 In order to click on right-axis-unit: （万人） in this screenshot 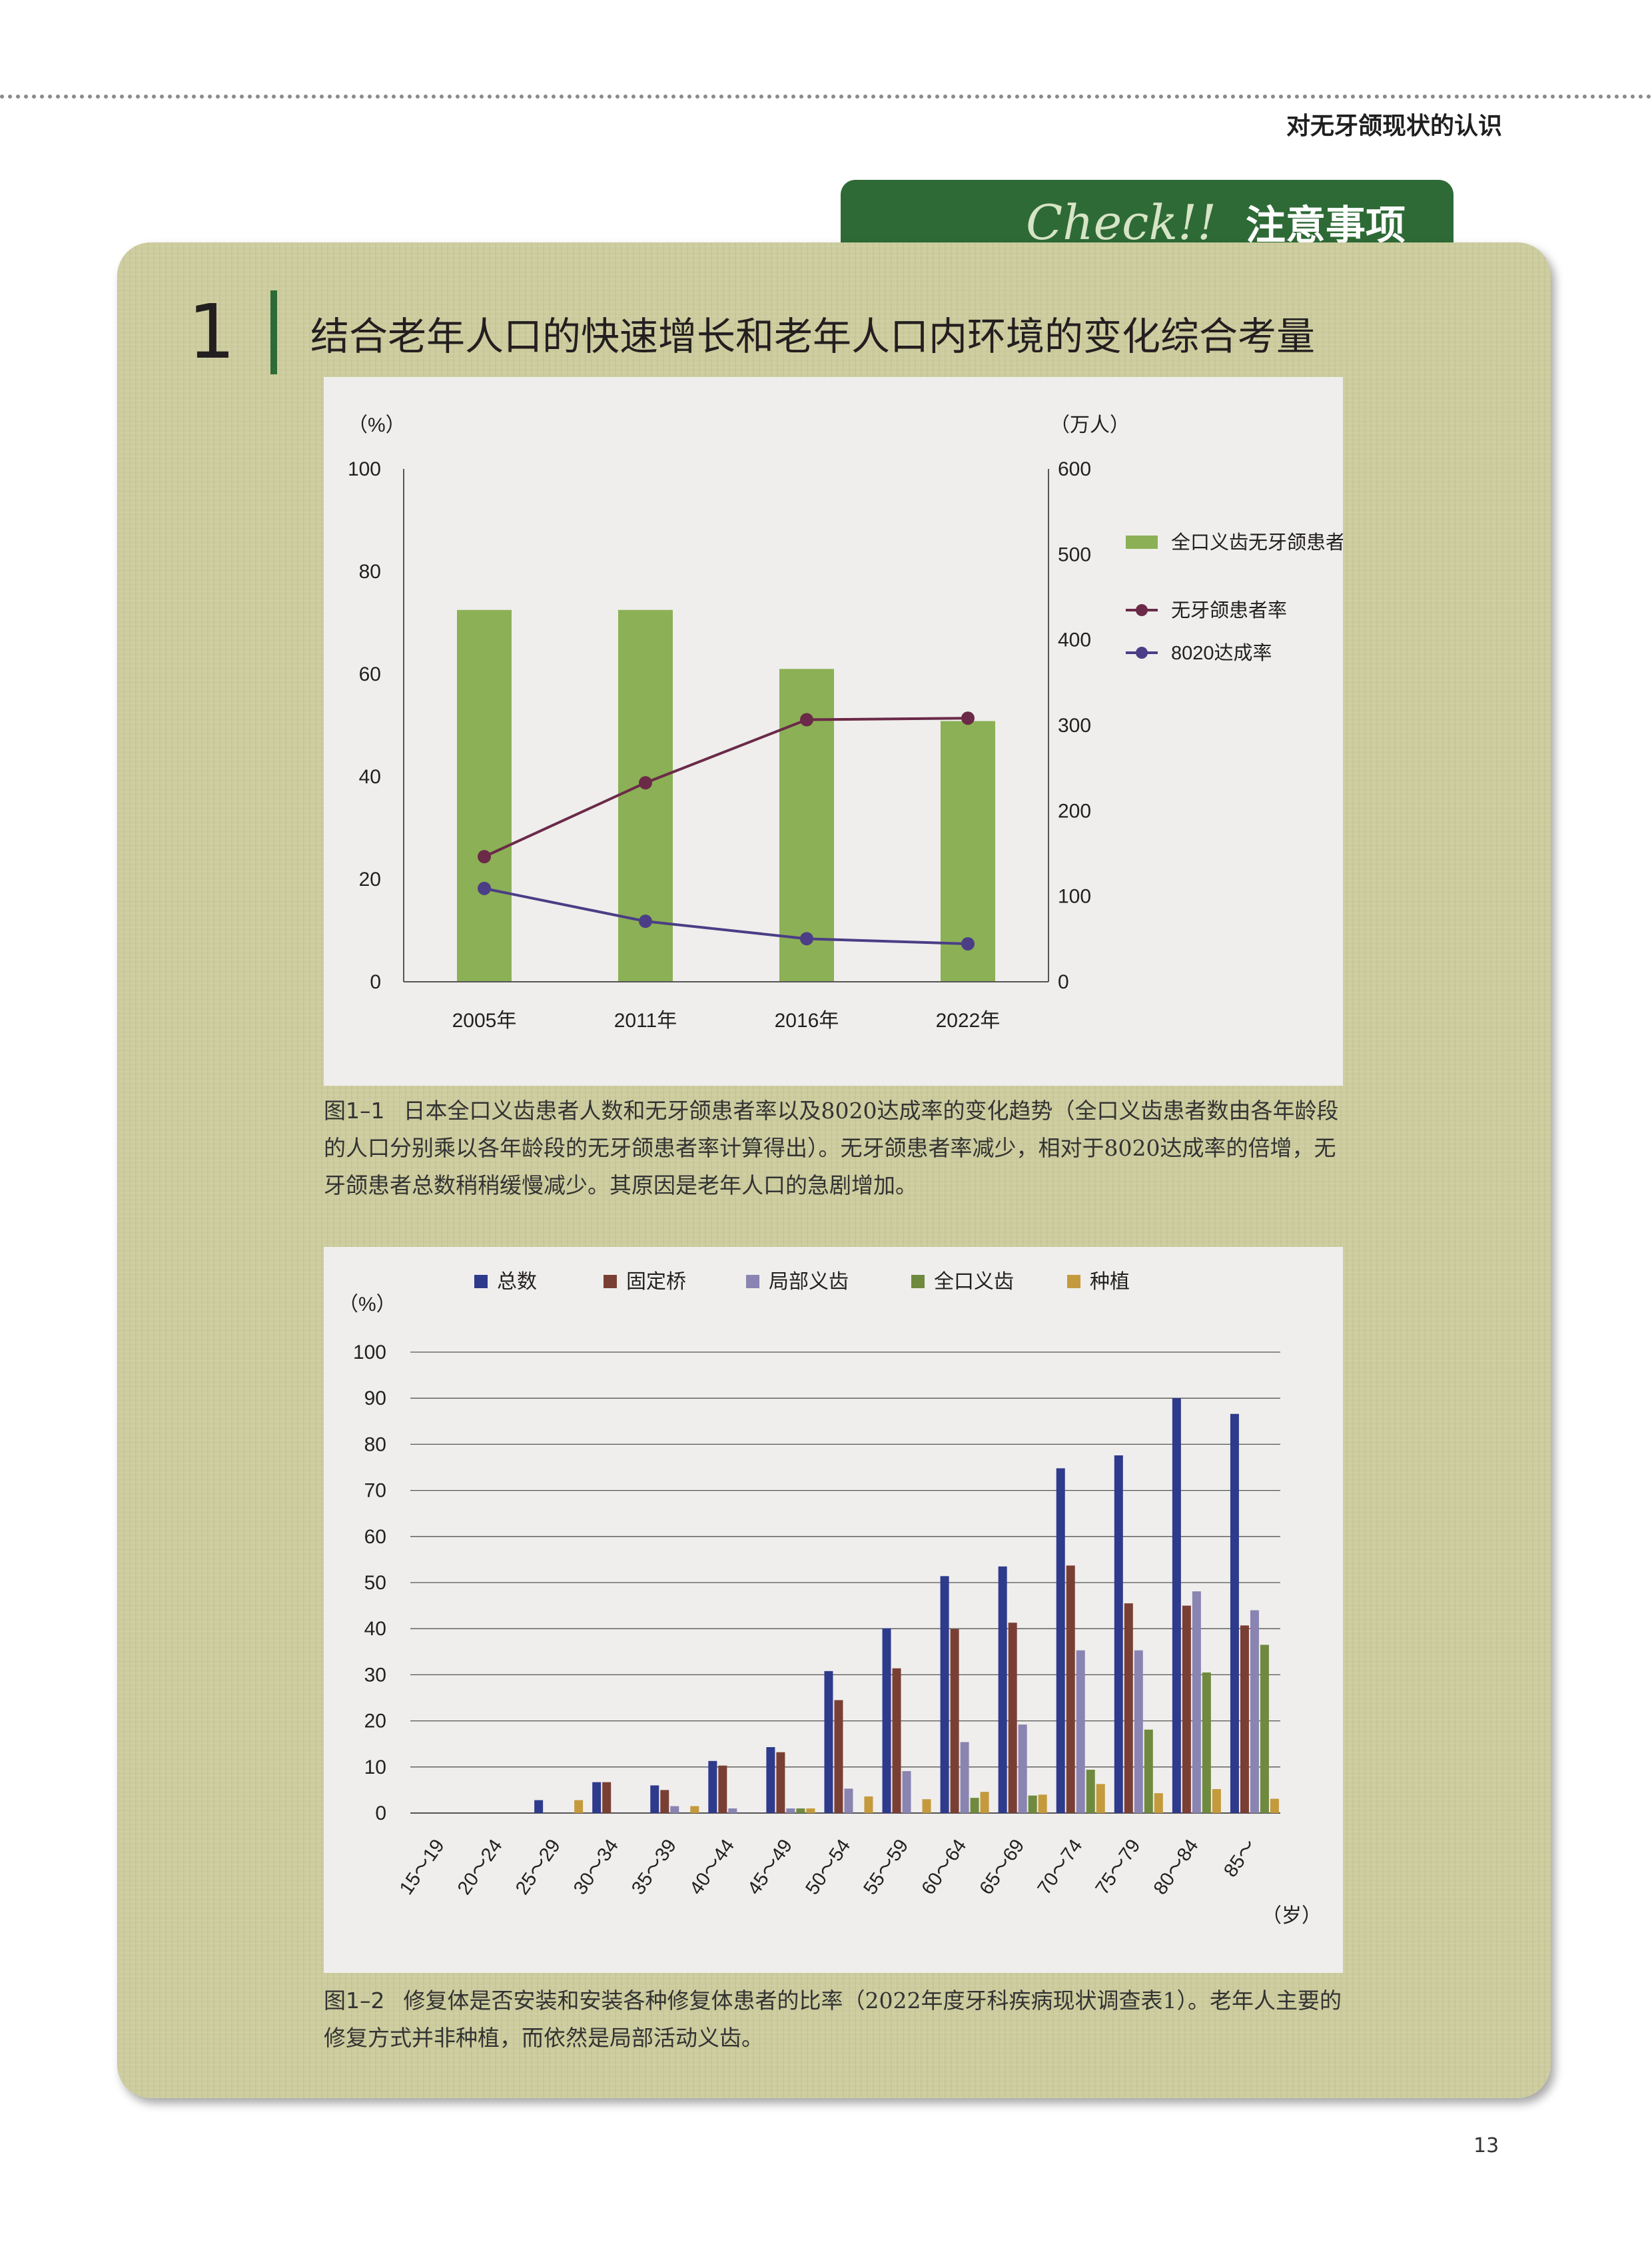, I will do `click(1090, 425)`.